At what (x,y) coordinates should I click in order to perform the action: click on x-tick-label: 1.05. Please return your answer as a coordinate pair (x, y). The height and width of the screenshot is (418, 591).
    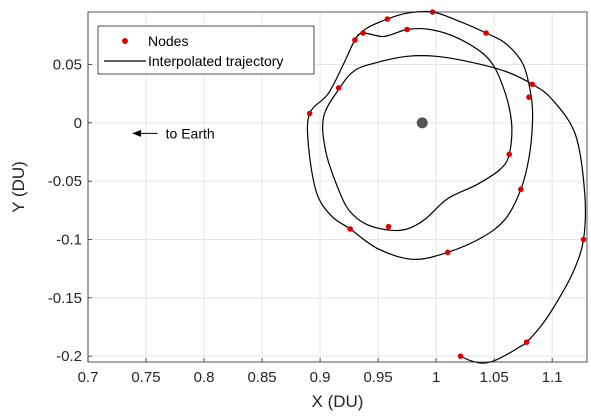
    Looking at the image, I should click on (494, 377).